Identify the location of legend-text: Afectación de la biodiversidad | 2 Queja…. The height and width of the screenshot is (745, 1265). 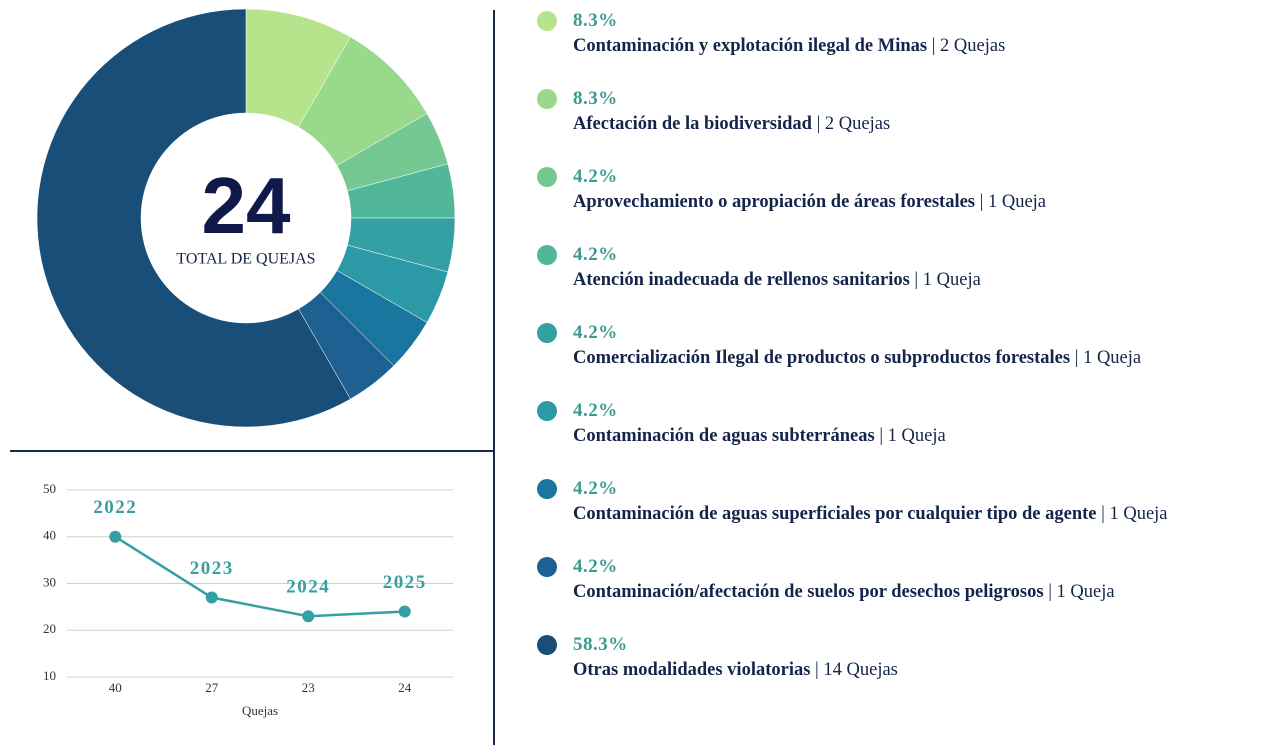
(916, 124).